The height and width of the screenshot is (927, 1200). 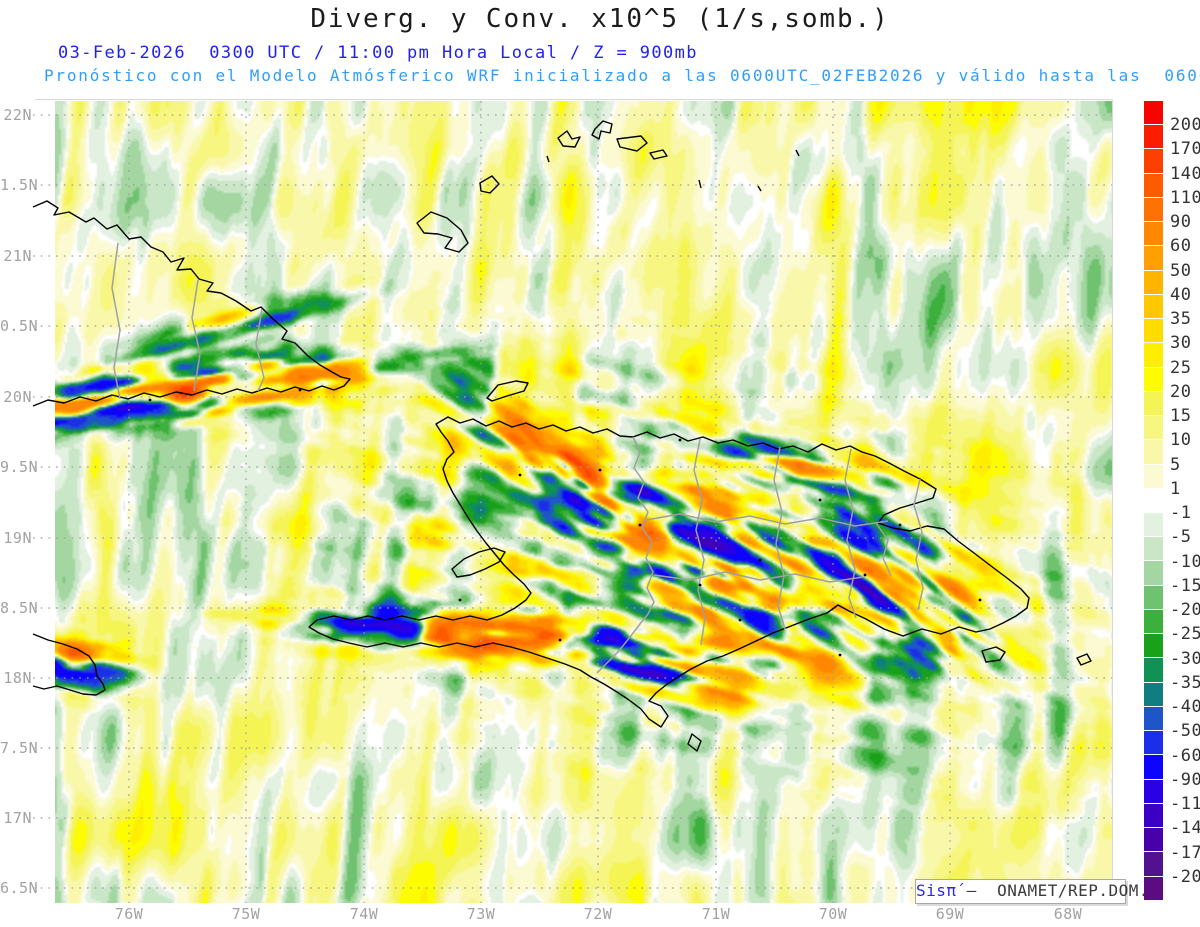 What do you see at coordinates (600, 19) in the screenshot?
I see `page-title: Diverg. y Conv. x10^5 (1/s,somb.)` at bounding box center [600, 19].